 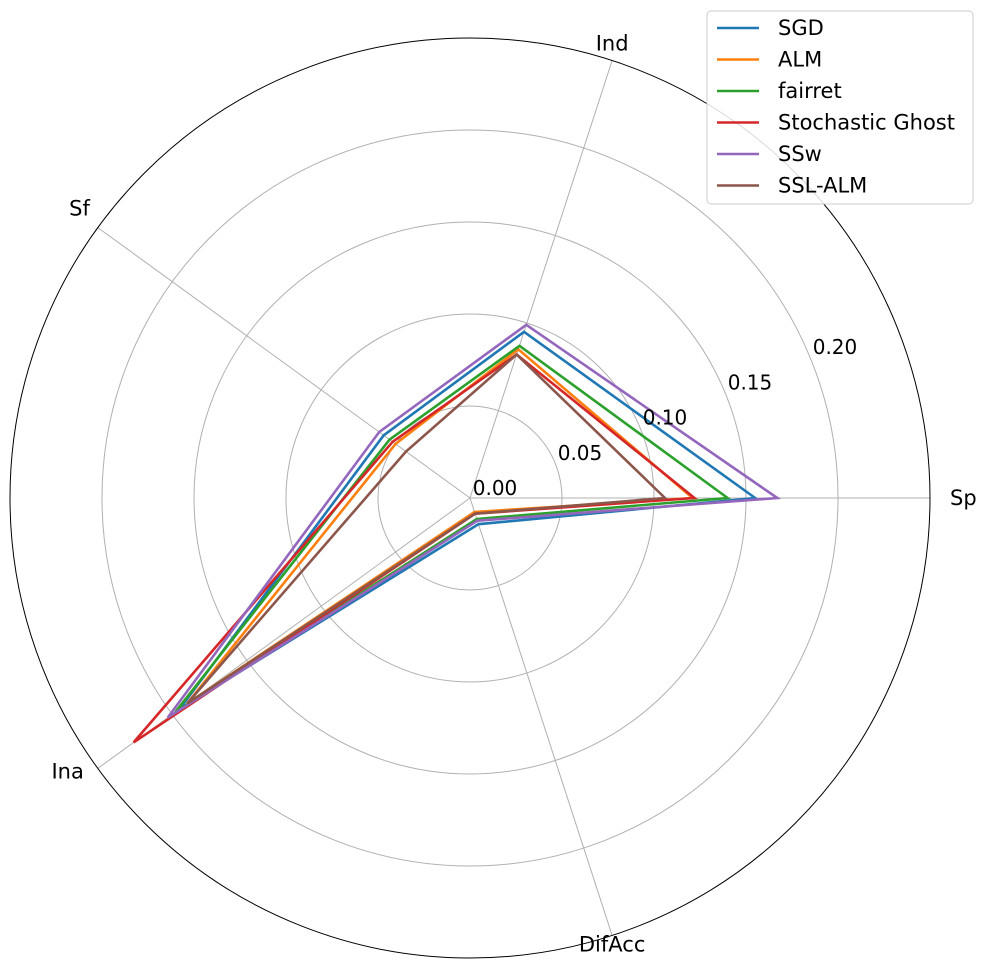 I want to click on radial-tick-label: 0.15, so click(x=750, y=382).